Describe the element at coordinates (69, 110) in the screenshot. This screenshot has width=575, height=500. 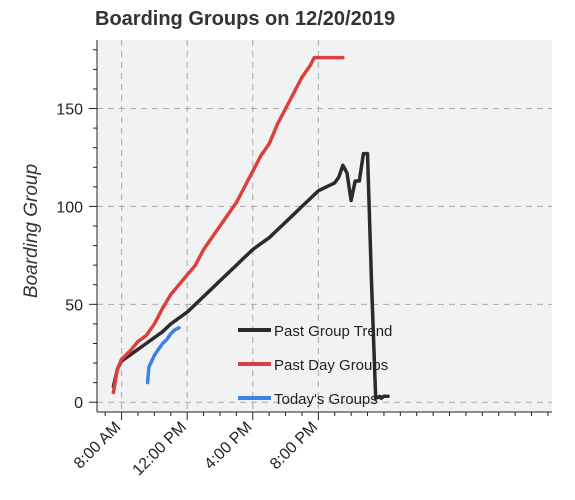
I see `y-tick-label: 150` at that location.